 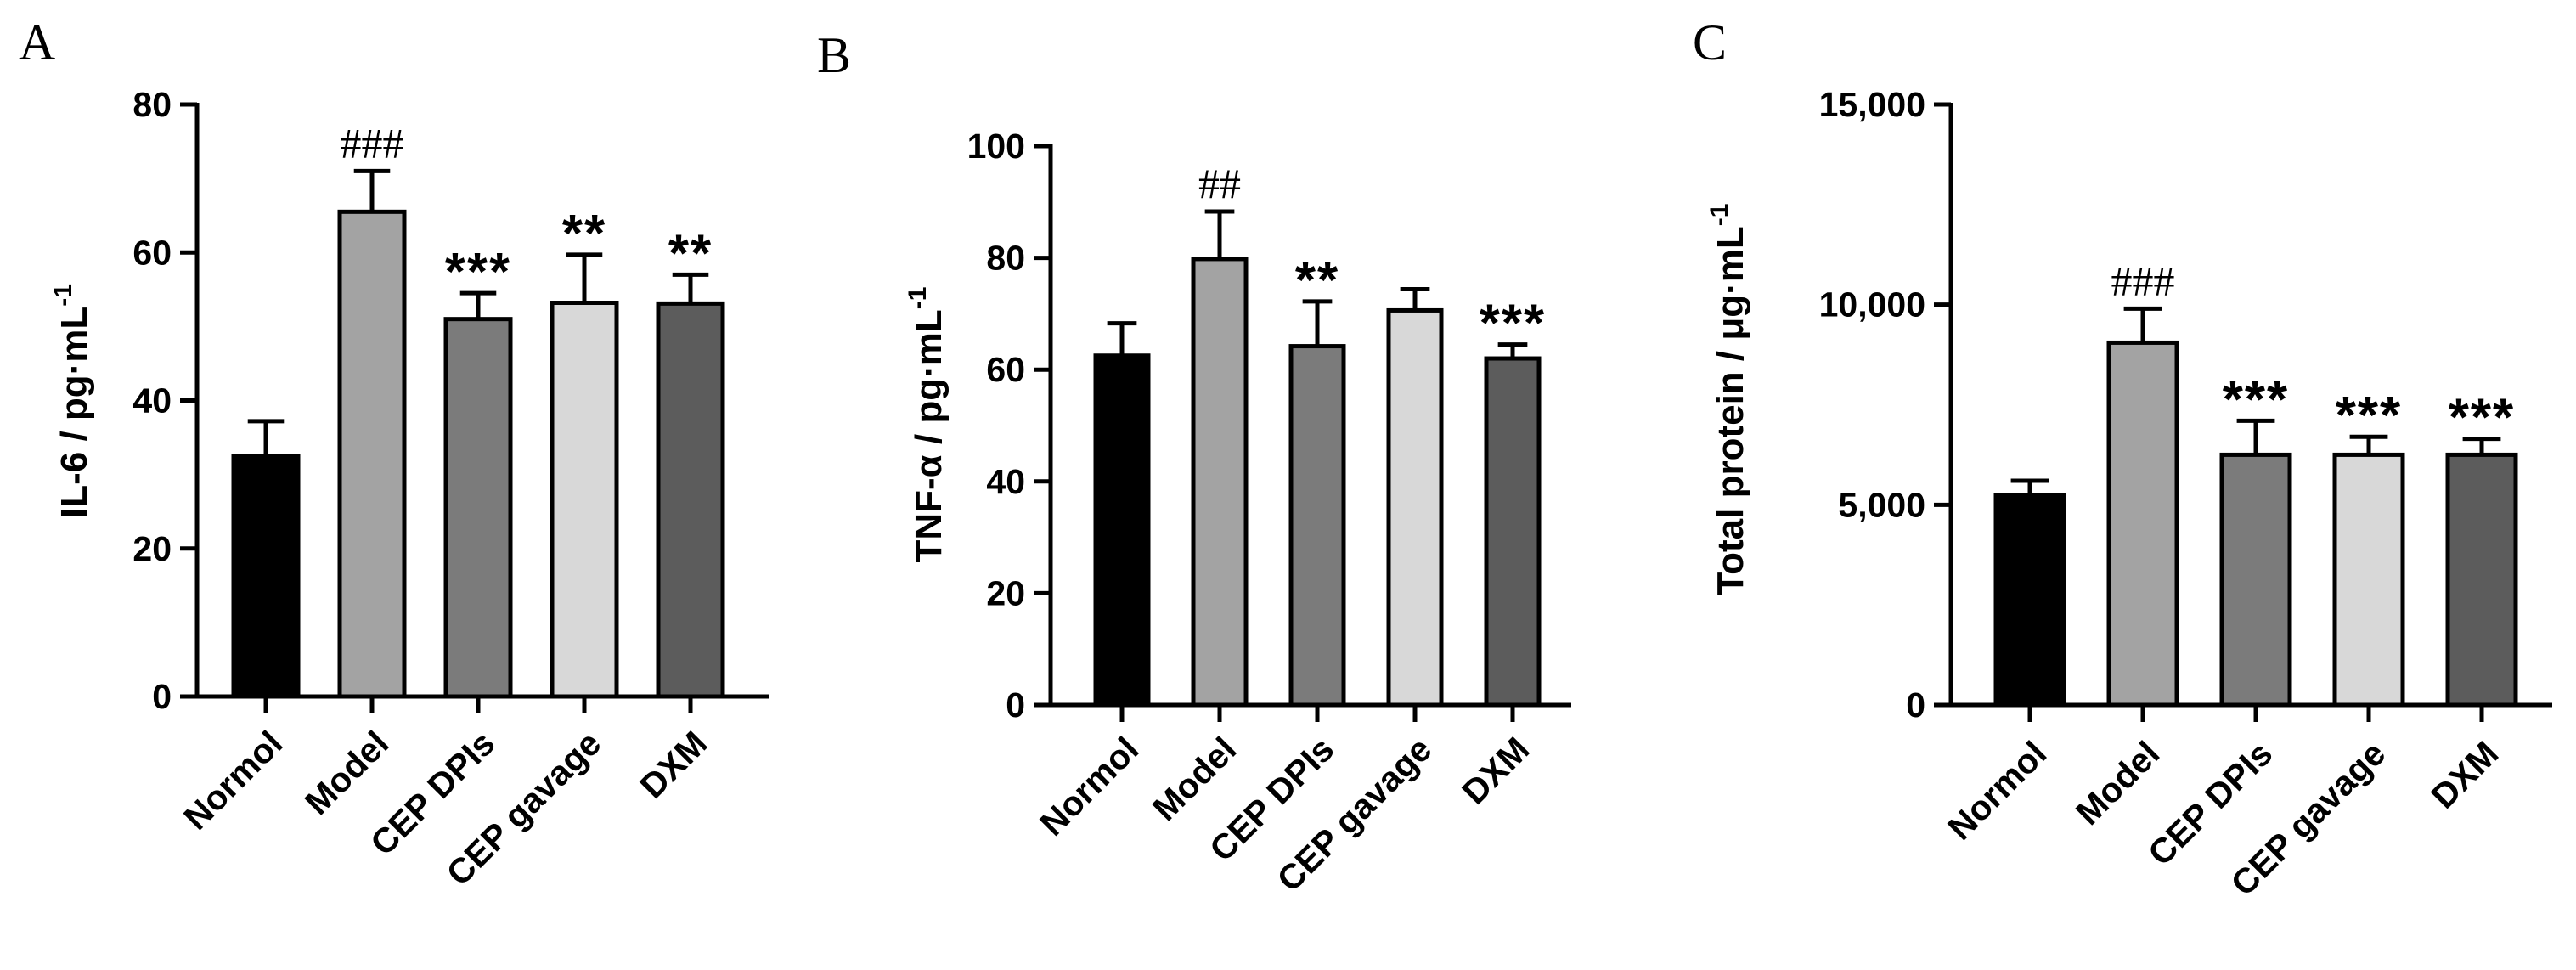 What do you see at coordinates (1317, 526) in the screenshot?
I see `panel-b-bar-cep-dpis` at bounding box center [1317, 526].